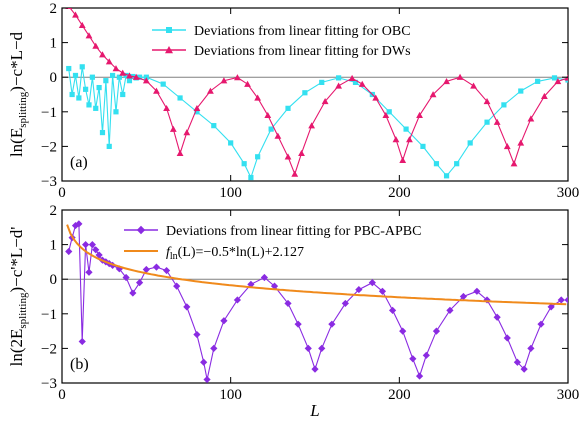  What do you see at coordinates (49, 315) in the screenshot?
I see `y-tick-label: −1` at bounding box center [49, 315].